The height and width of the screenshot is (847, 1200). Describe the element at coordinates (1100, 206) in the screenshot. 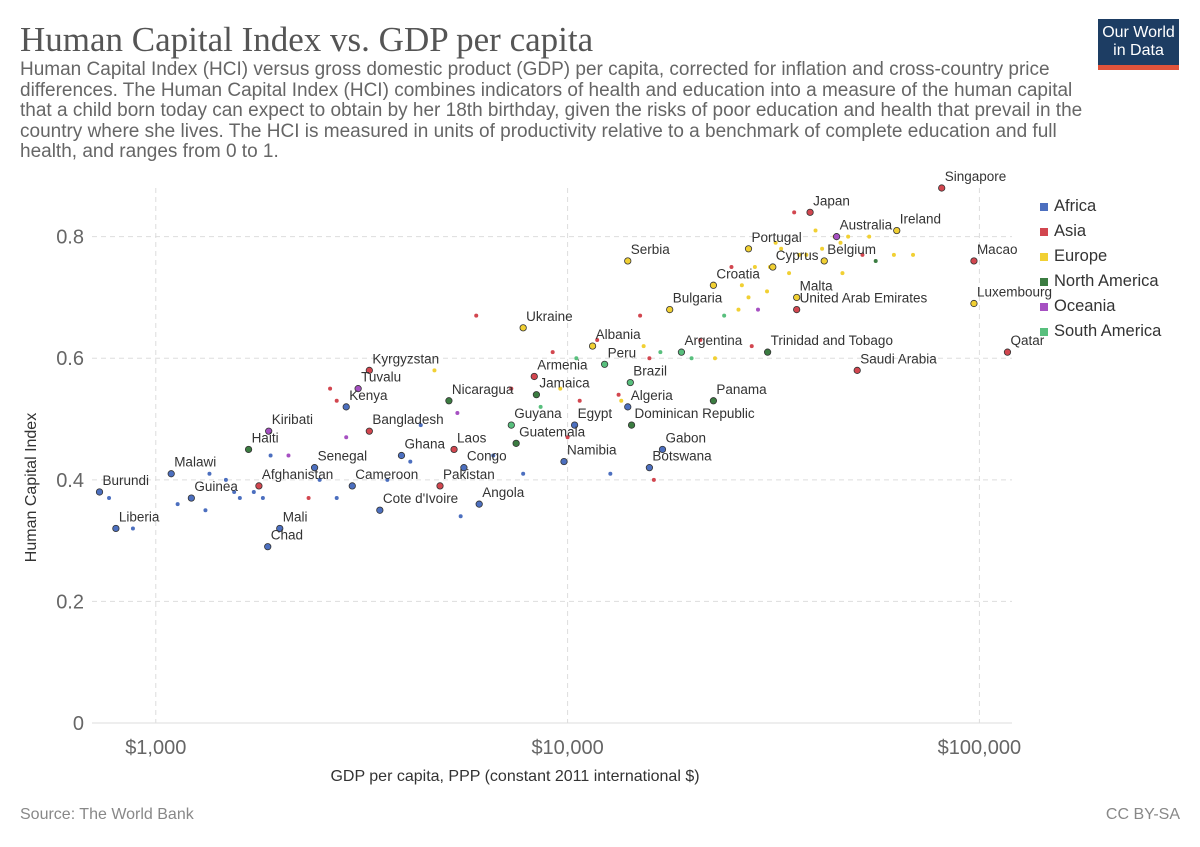

I see `legend-item: Africa` at that location.